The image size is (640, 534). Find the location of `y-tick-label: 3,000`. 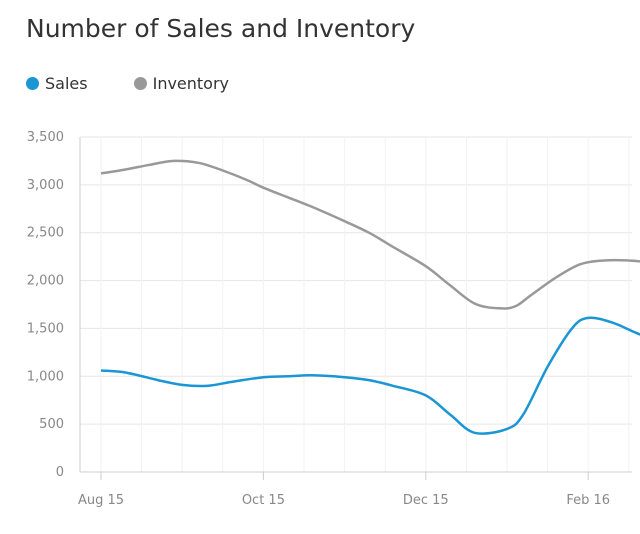

y-tick-label: 3,000 is located at coordinates (45, 185).